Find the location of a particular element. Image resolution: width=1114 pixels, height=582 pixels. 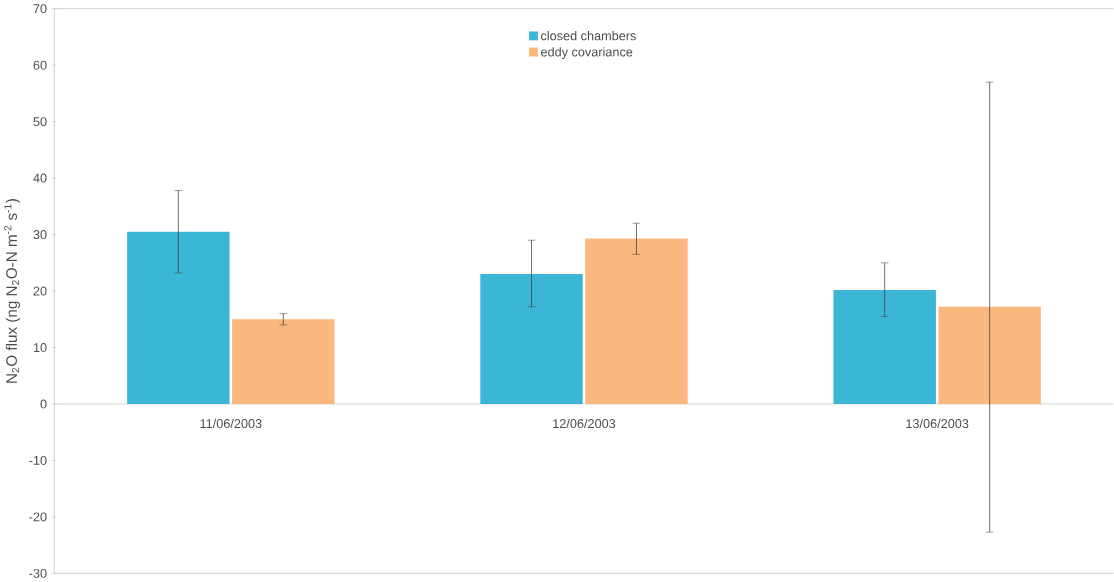

y-tick-label: 70 is located at coordinates (40, 9).